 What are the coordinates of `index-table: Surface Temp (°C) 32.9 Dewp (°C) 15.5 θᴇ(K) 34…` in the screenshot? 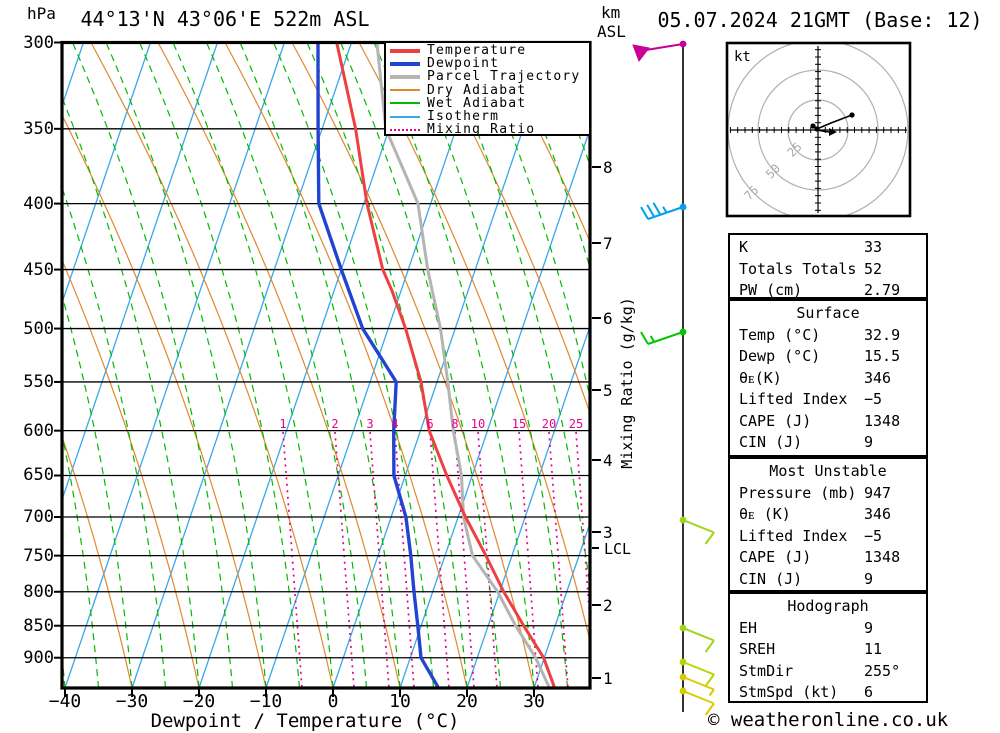 It's located at (828, 378).